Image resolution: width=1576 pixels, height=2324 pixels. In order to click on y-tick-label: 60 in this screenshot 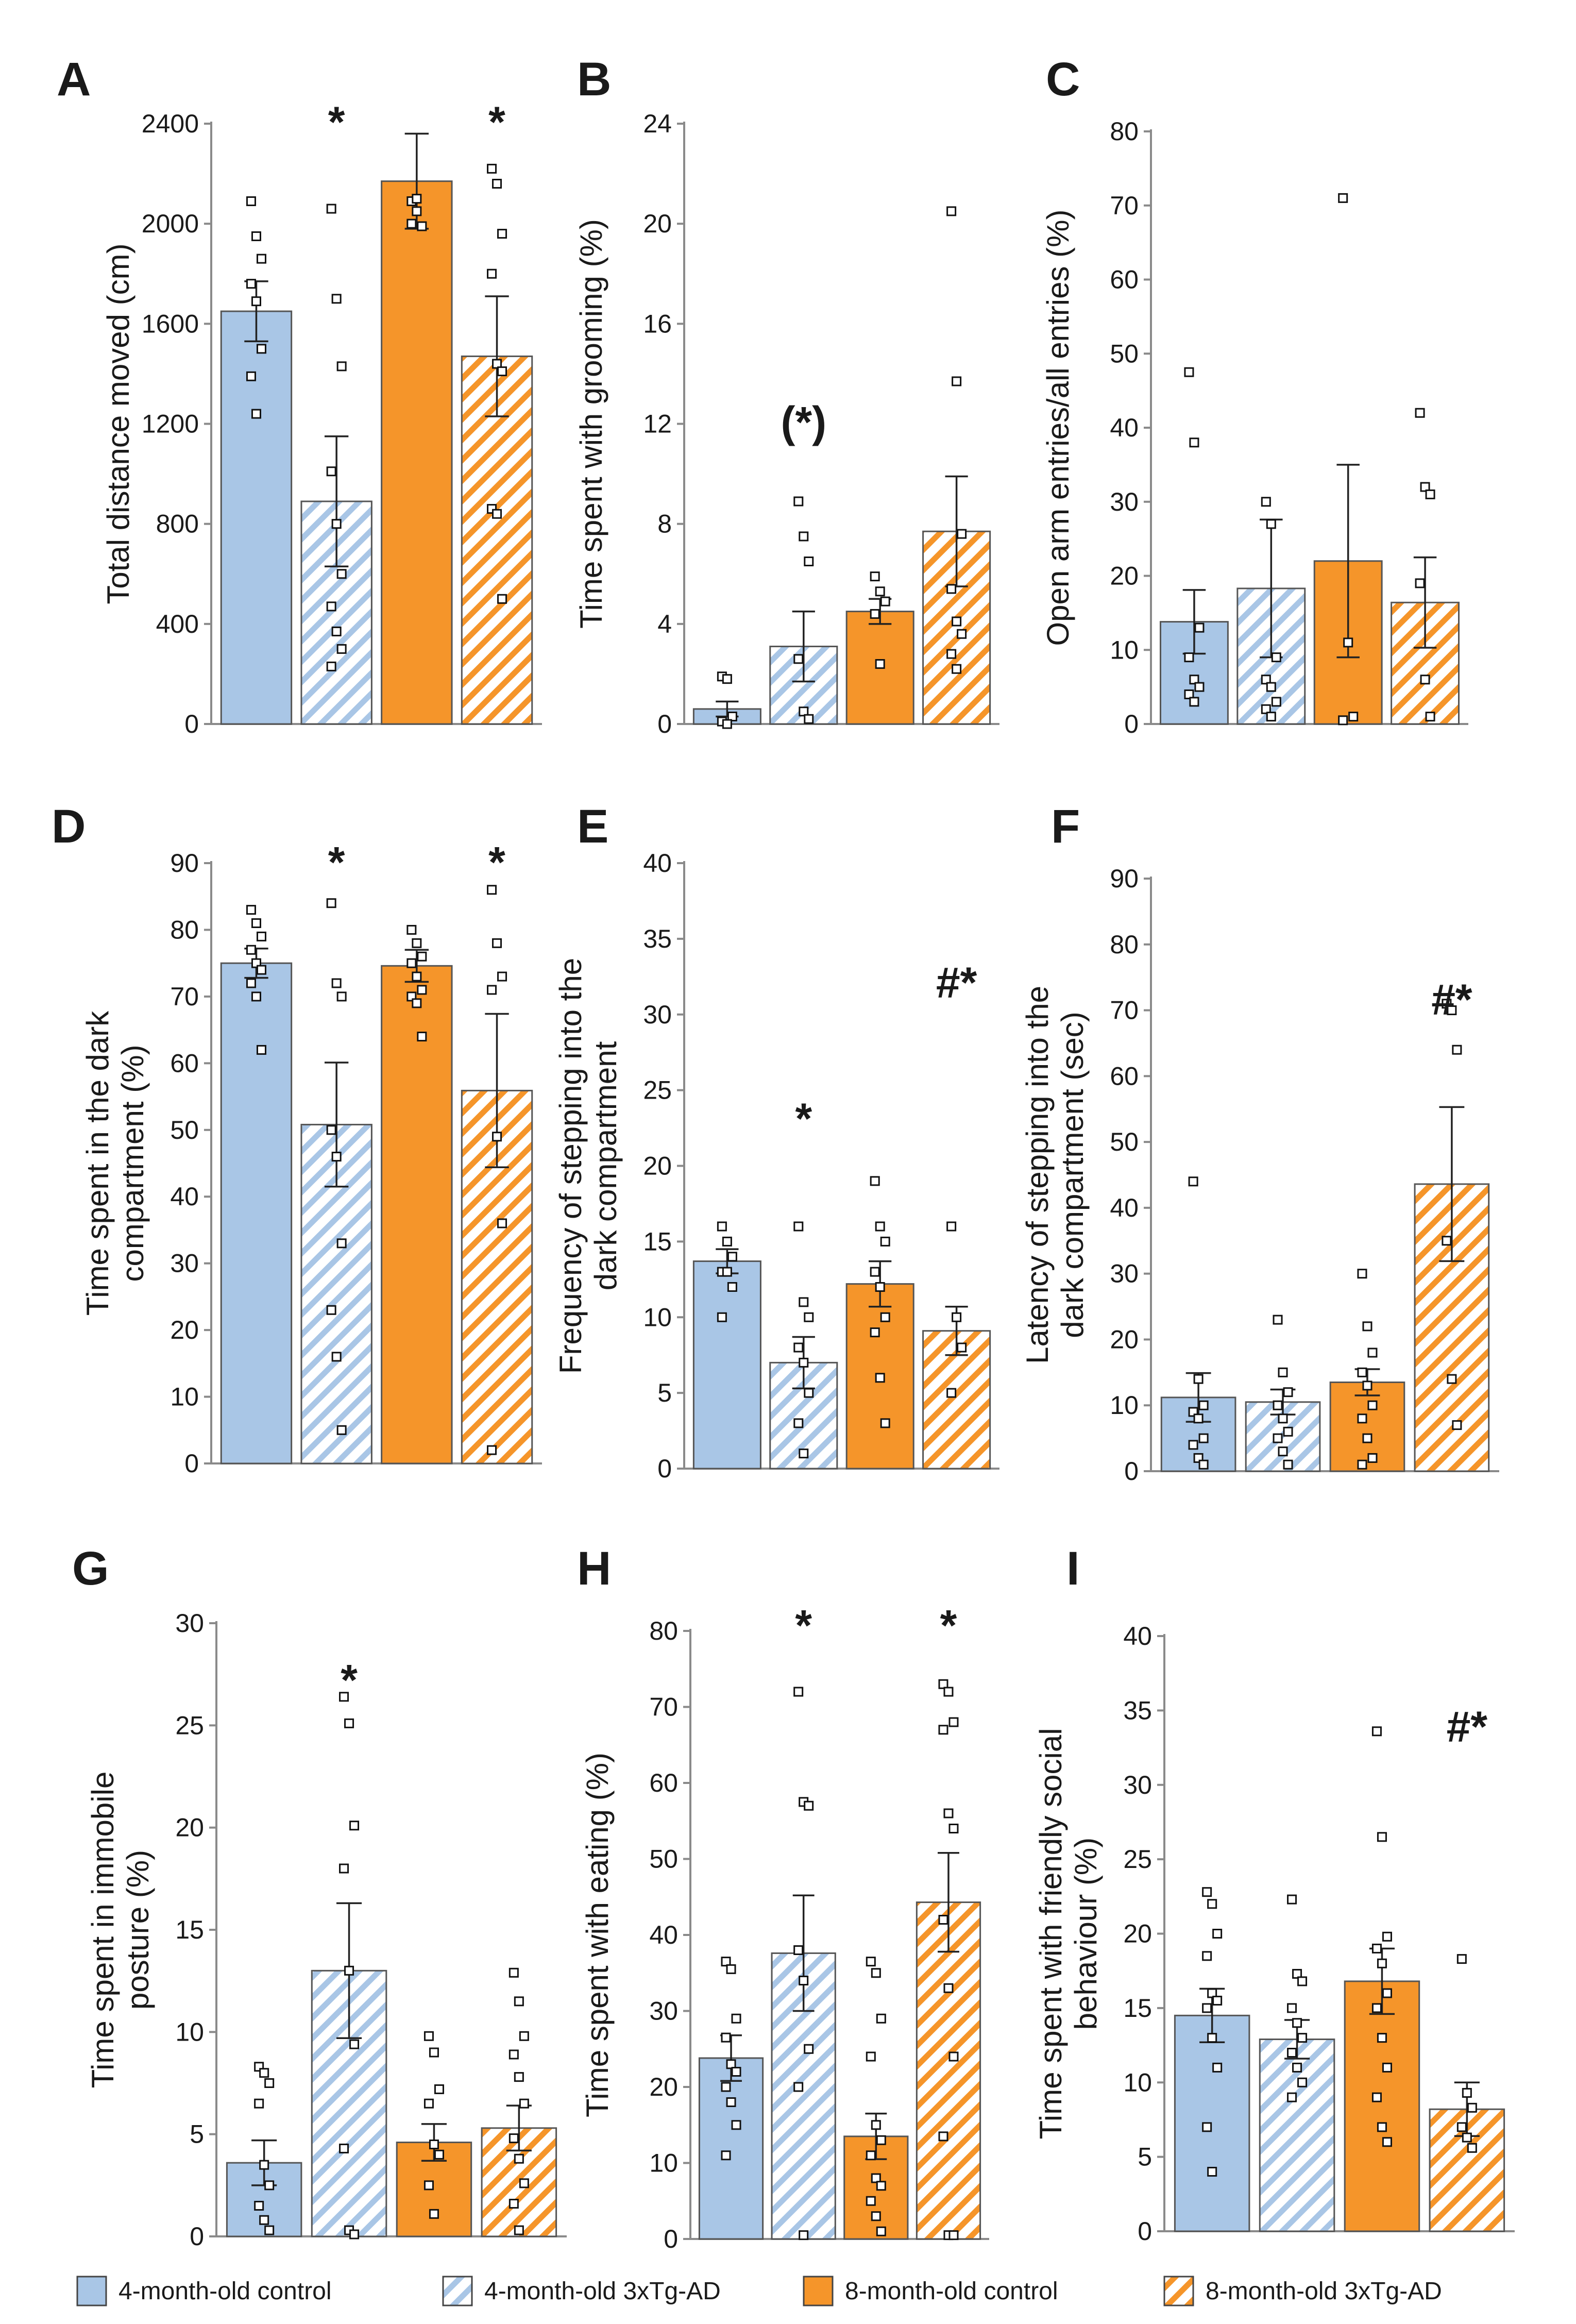, I will do `click(184, 1063)`.